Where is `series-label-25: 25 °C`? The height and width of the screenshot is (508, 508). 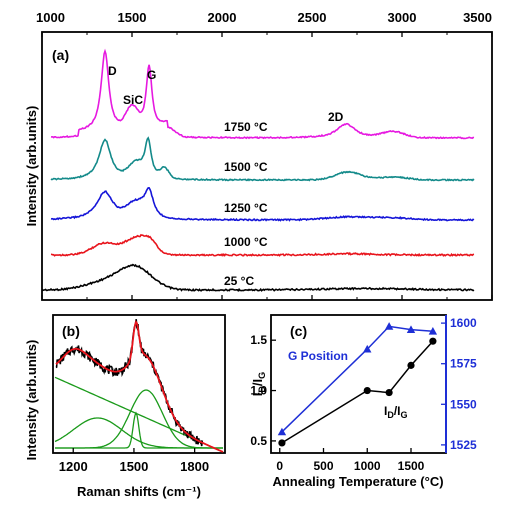
series-label-25: 25 °C is located at coordinates (239, 281).